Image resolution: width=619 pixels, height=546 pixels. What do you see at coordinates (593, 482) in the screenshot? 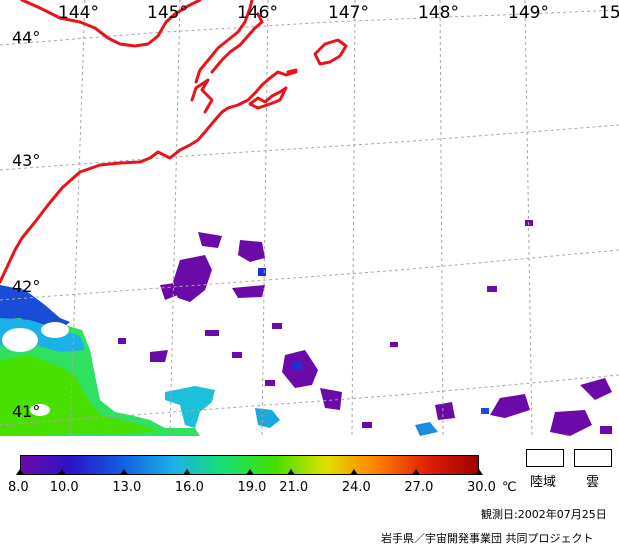
I see `legend-cloud-label: 雲` at bounding box center [593, 482].